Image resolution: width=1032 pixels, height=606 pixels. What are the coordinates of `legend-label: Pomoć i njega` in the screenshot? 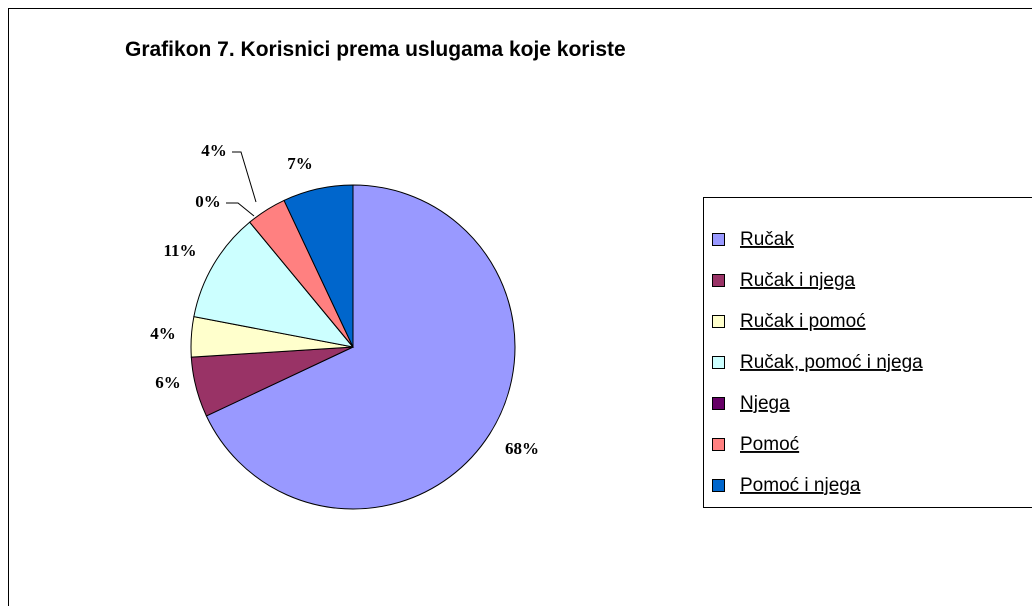 It's located at (800, 485).